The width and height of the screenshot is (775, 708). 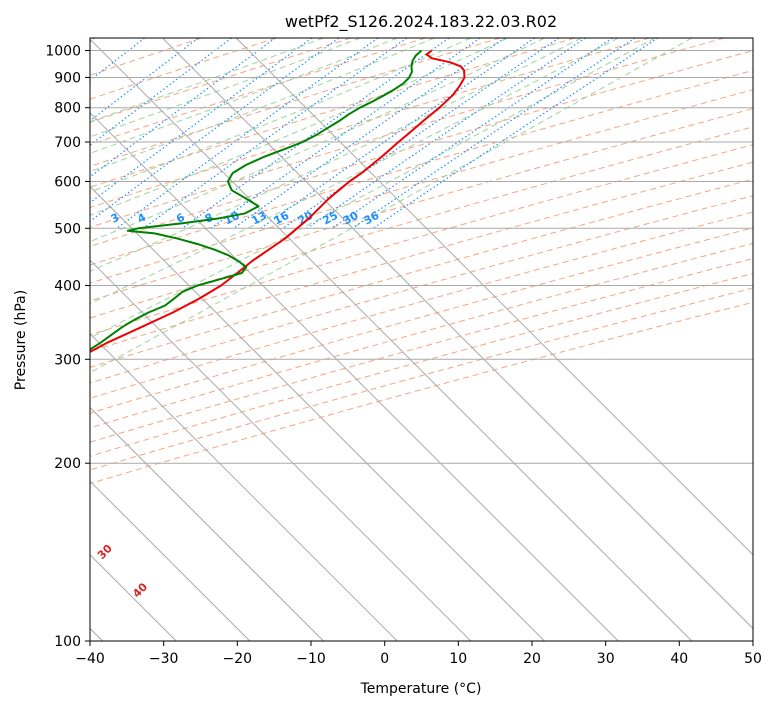 I want to click on mixing-ratio-label: 30, so click(x=351, y=218).